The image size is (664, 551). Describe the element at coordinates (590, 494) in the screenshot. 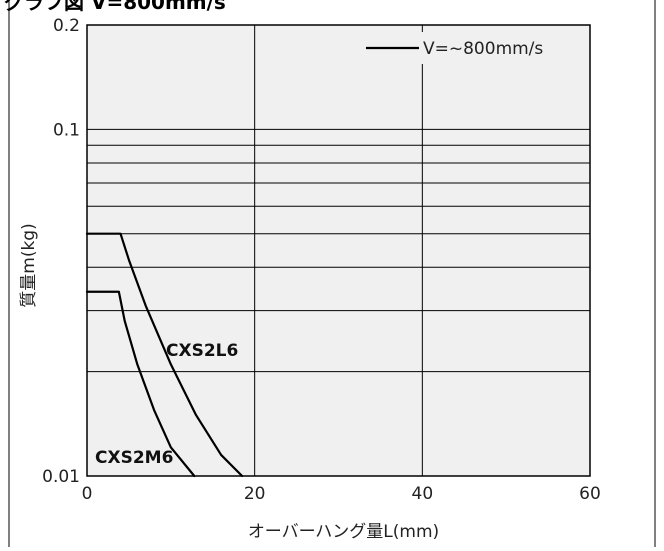

I see `x-tick-label: 60` at that location.